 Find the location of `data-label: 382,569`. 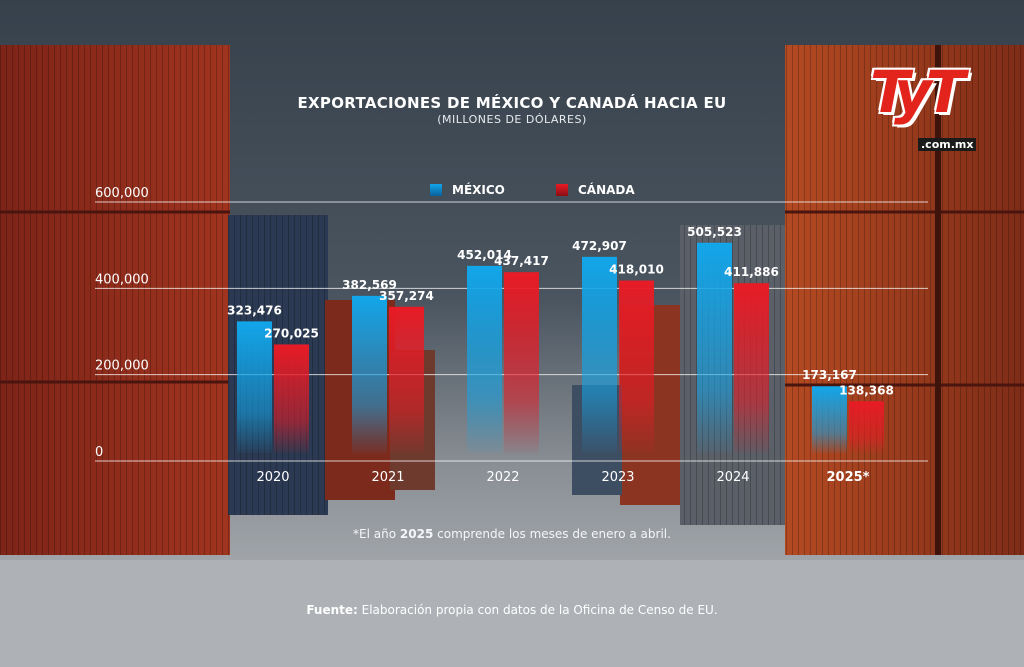

data-label: 382,569 is located at coordinates (369, 285).